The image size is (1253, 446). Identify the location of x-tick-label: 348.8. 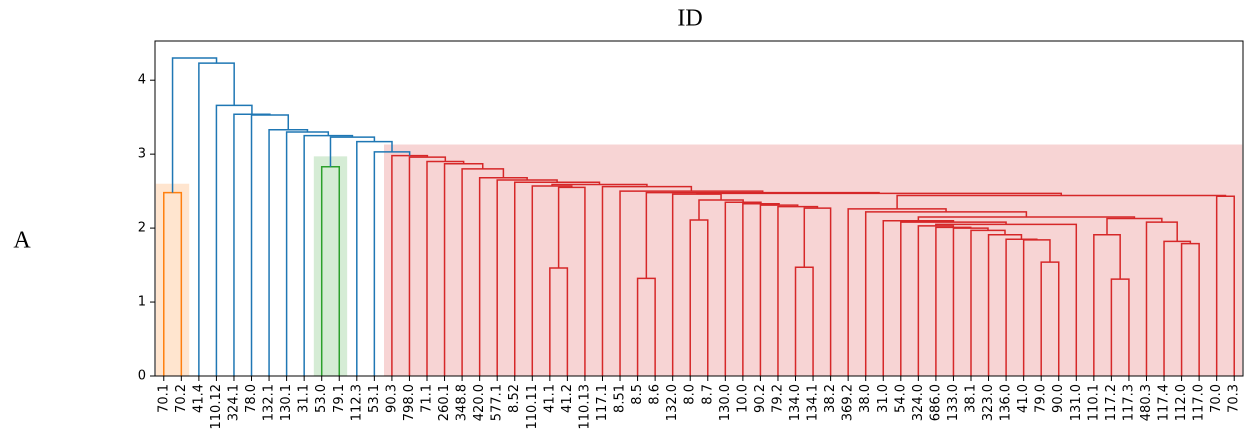
(462, 402).